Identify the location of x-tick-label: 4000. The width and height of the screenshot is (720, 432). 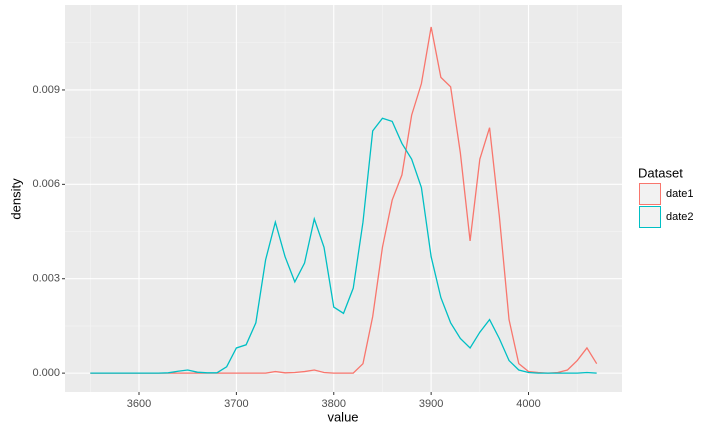
(528, 404).